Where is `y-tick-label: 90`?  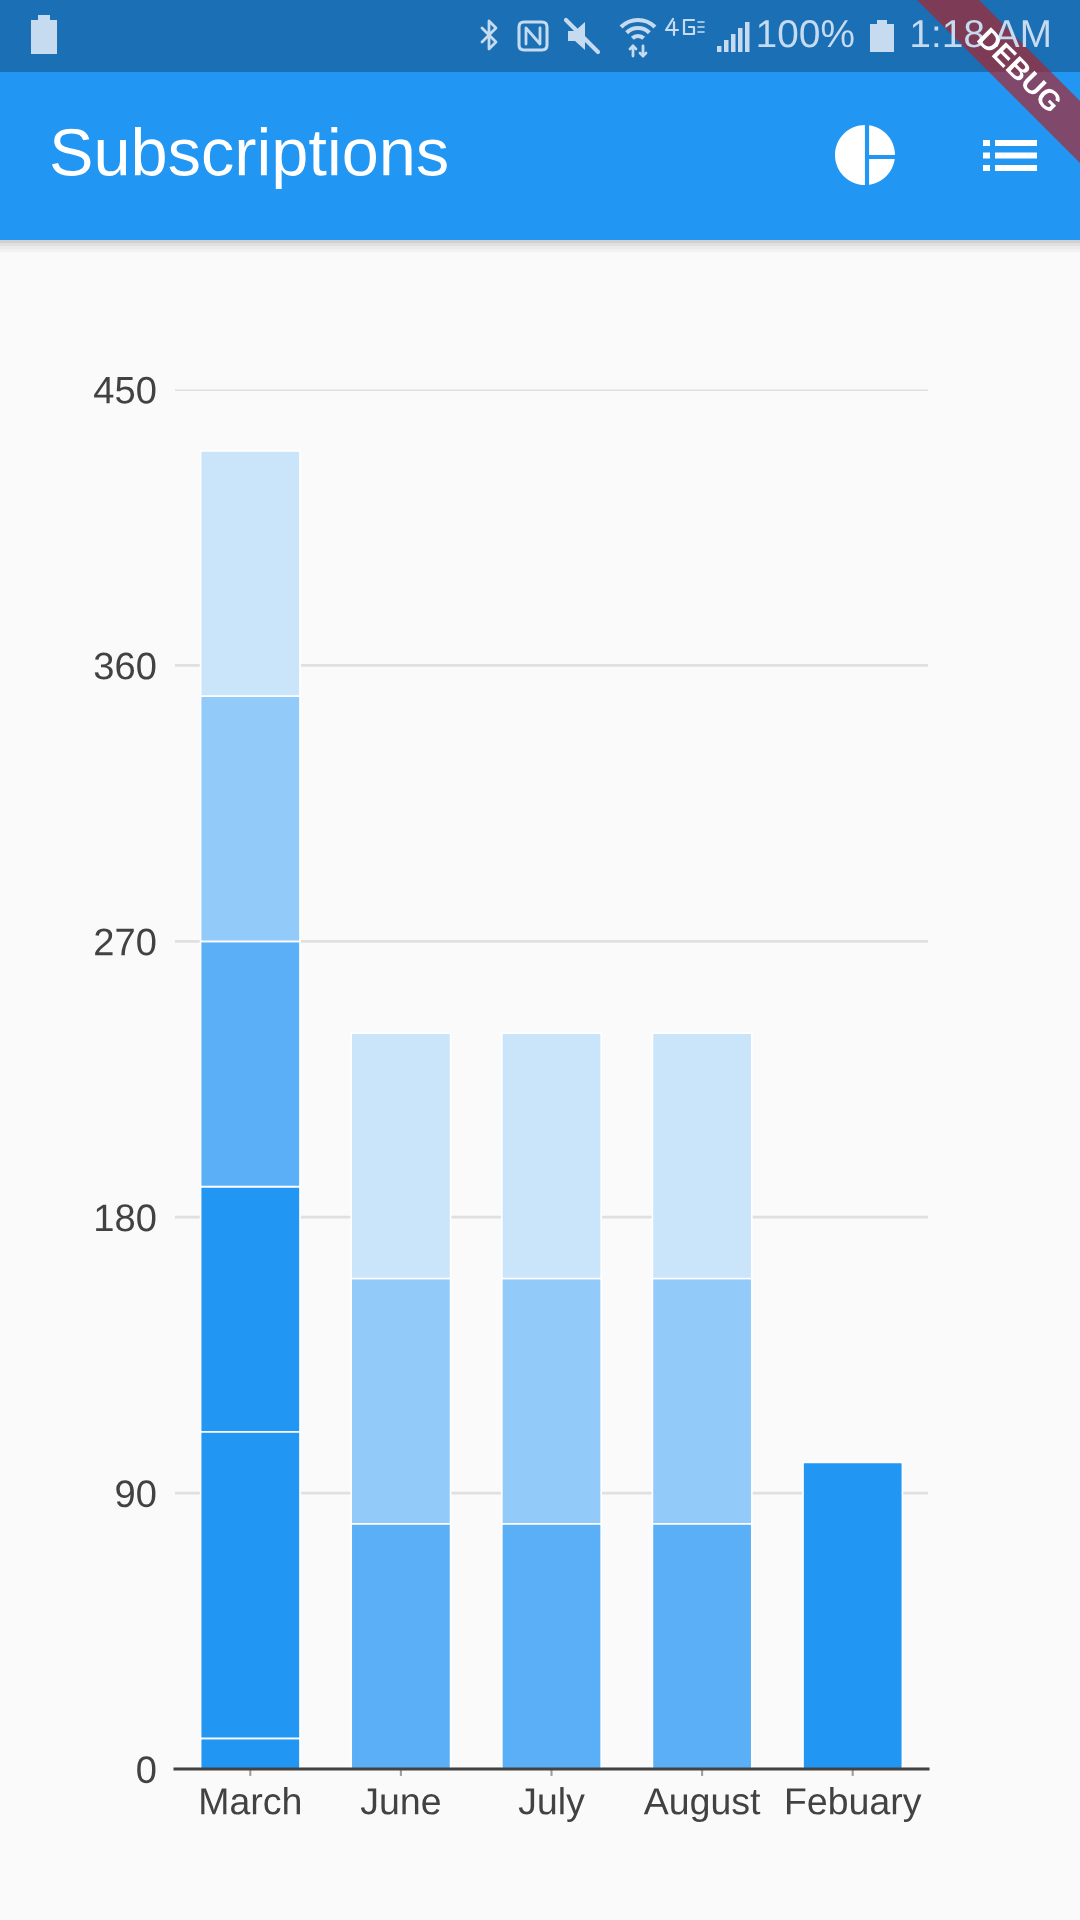
y-tick-label: 90 is located at coordinates (136, 1494).